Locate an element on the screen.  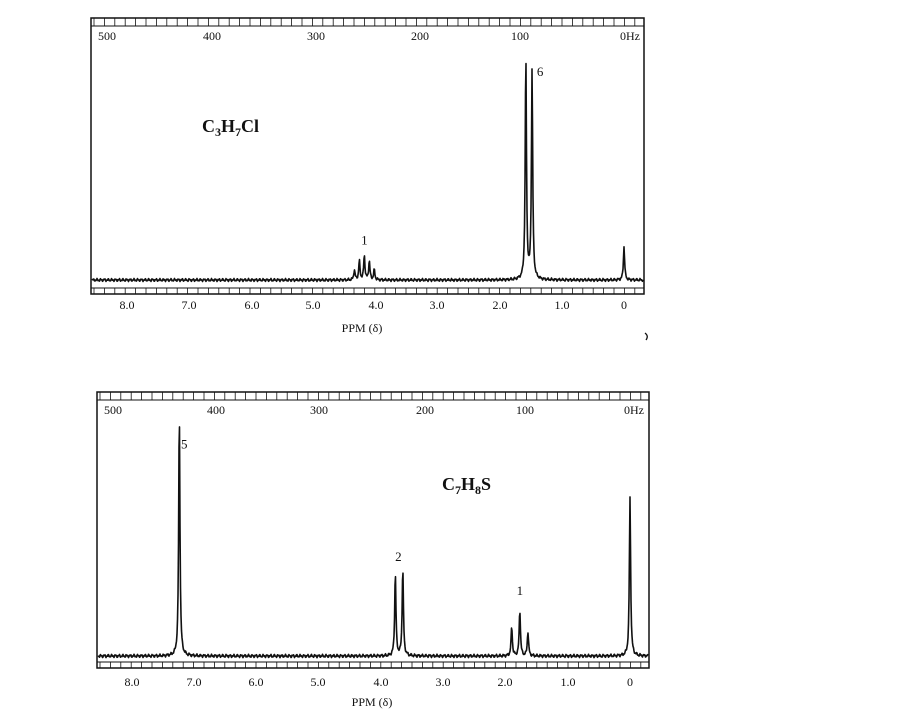
integral-labels: 16 is located at coordinates (452, 156).